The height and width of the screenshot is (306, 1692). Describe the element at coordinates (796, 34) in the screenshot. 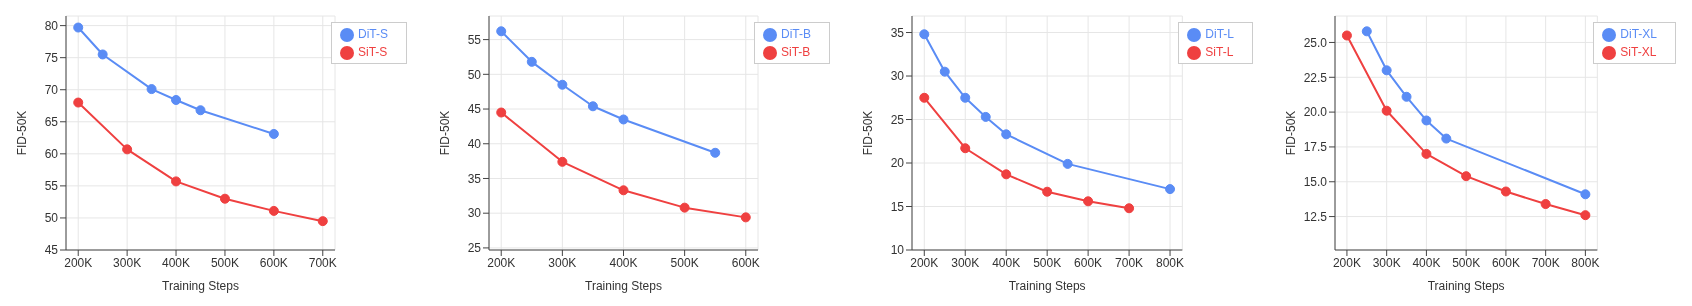

I see `legend-label: DiT-B` at that location.